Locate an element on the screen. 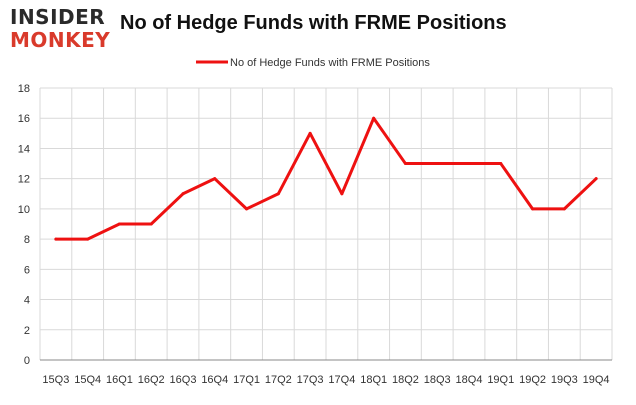  x-tick-label: 19Q3 is located at coordinates (564, 380).